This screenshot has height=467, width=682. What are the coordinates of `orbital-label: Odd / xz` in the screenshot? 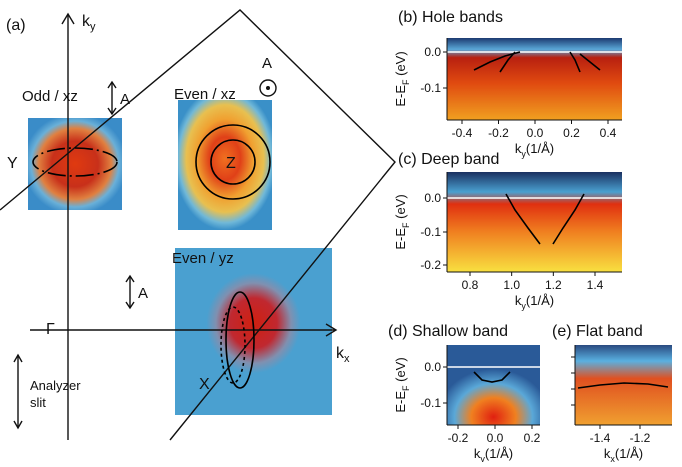 It's located at (50, 96).